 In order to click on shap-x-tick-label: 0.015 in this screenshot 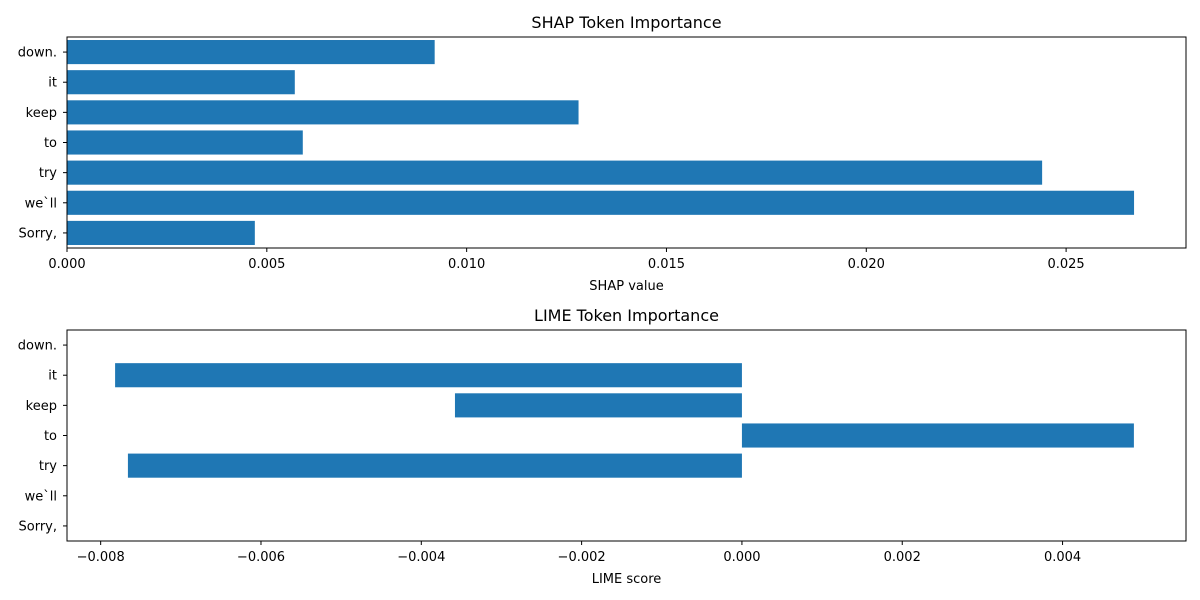, I will do `click(666, 264)`.